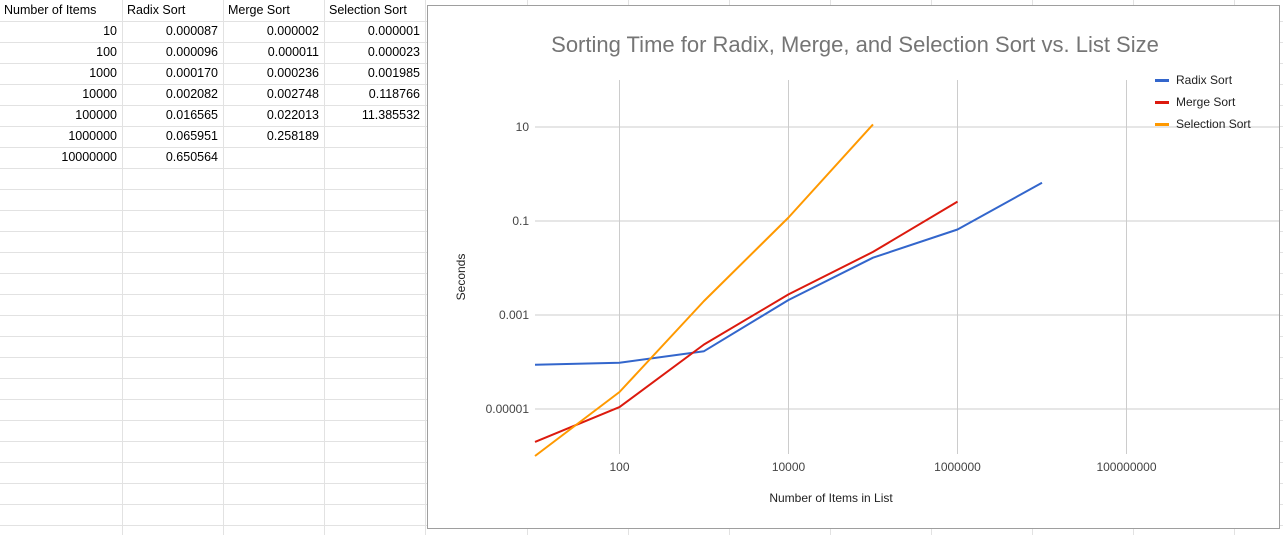 Image resolution: width=1283 pixels, height=535 pixels. Describe the element at coordinates (1206, 102) in the screenshot. I see `legend-label: Merge Sort` at that location.